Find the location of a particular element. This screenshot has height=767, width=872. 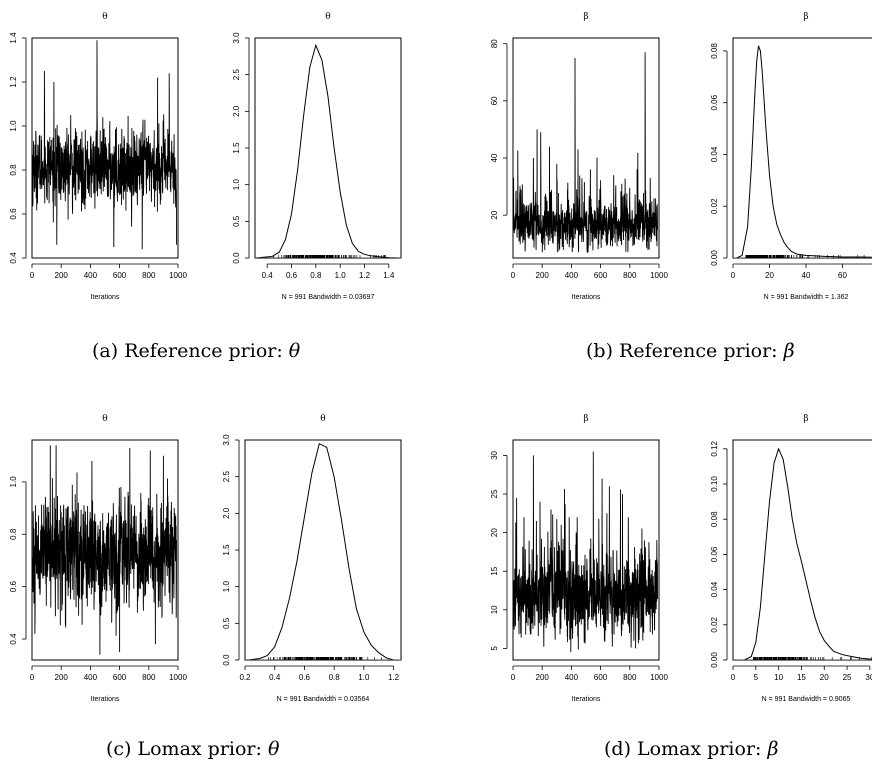

x-tick-label: 40 is located at coordinates (806, 275).